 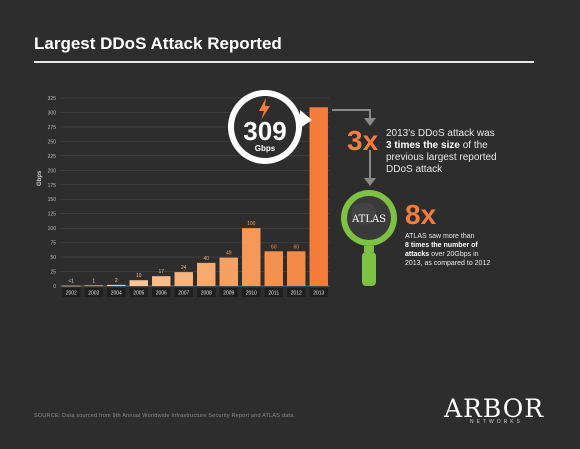 I want to click on y-tick-label: 300, so click(x=52, y=113).